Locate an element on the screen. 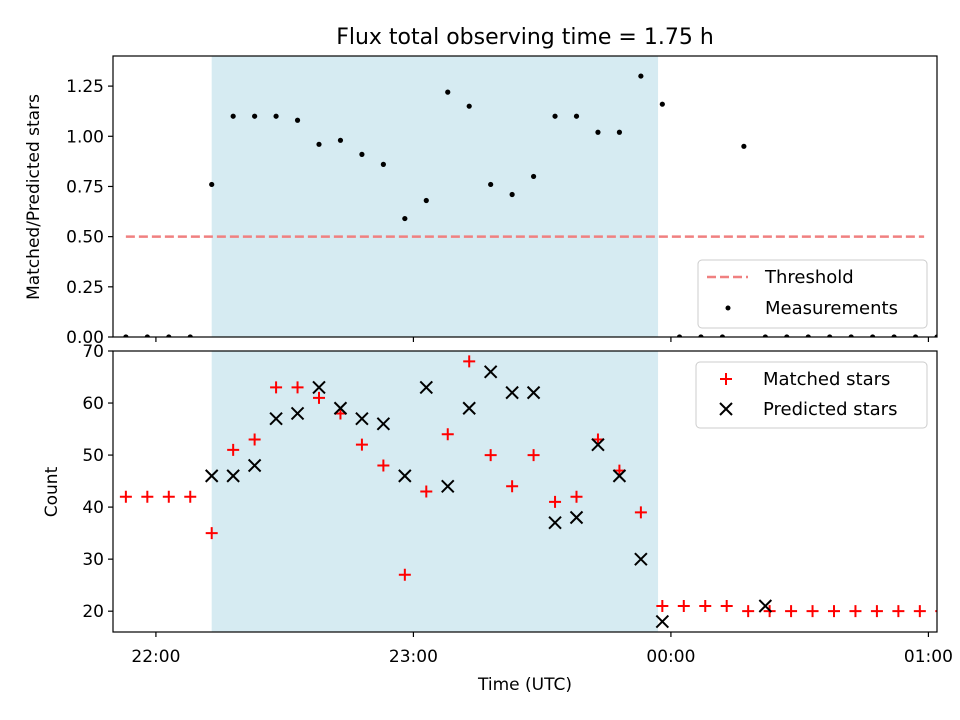 The width and height of the screenshot is (960, 720). bottom-legend: Matched stars Predicted stars is located at coordinates (811, 395).